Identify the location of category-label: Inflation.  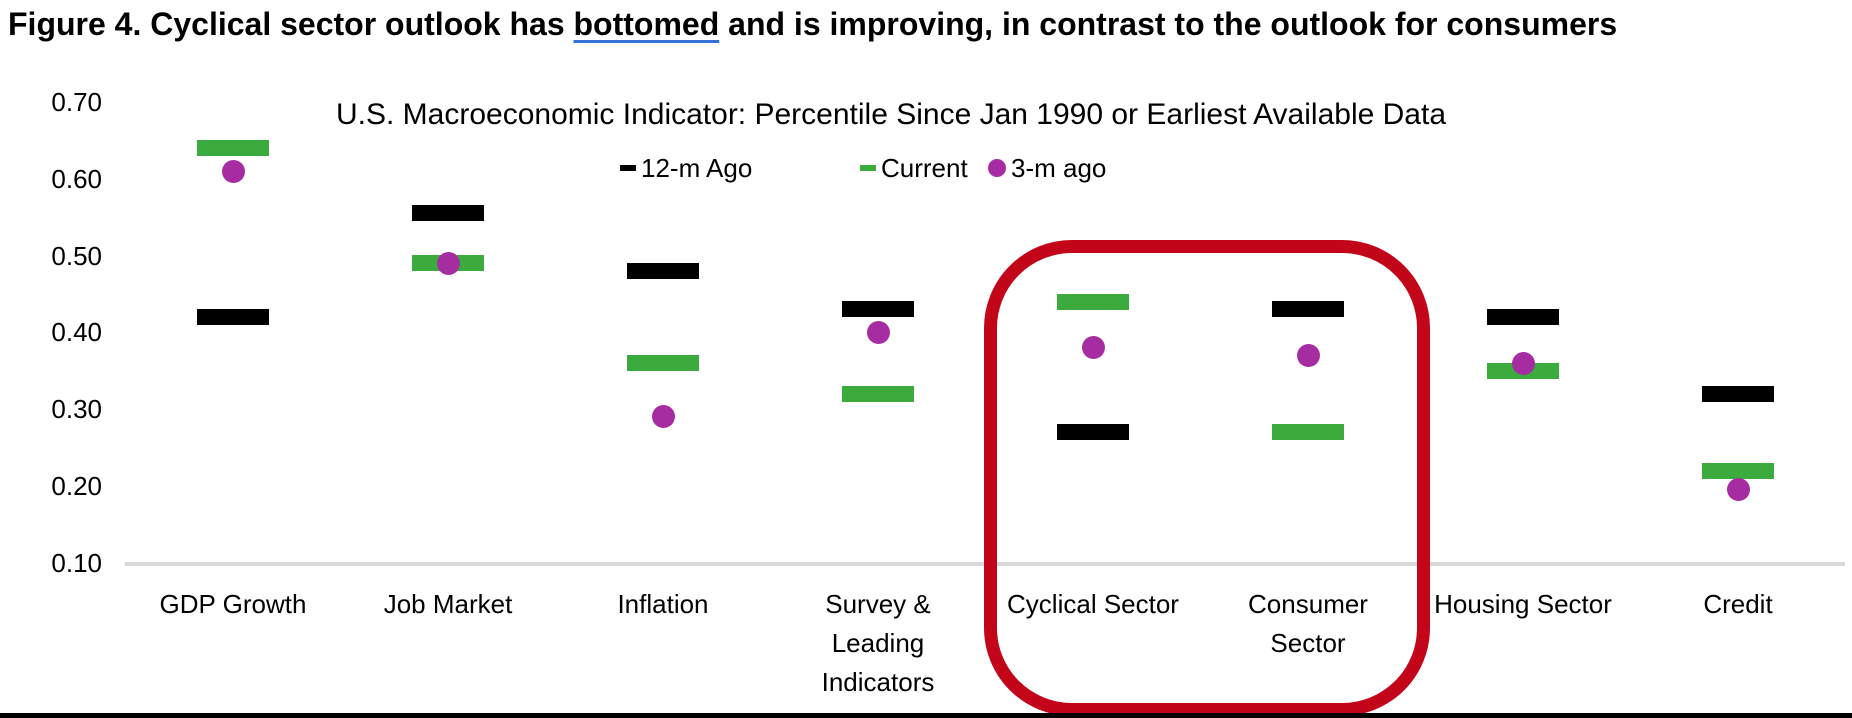
(663, 604).